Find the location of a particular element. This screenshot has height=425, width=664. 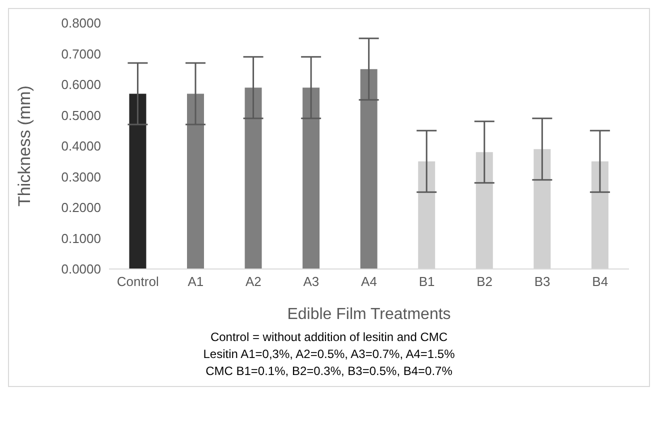

y-tick-label: 0.1000 is located at coordinates (81, 238).